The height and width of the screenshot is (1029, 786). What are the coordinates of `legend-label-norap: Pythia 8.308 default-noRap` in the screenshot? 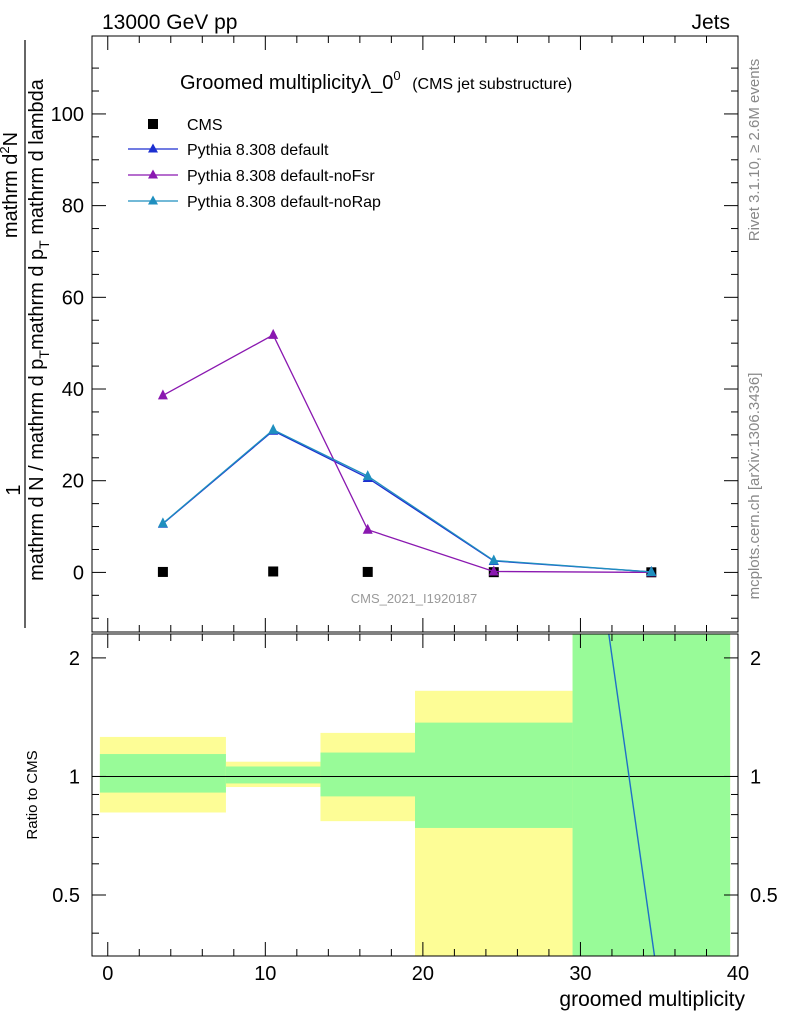 It's located at (284, 202).